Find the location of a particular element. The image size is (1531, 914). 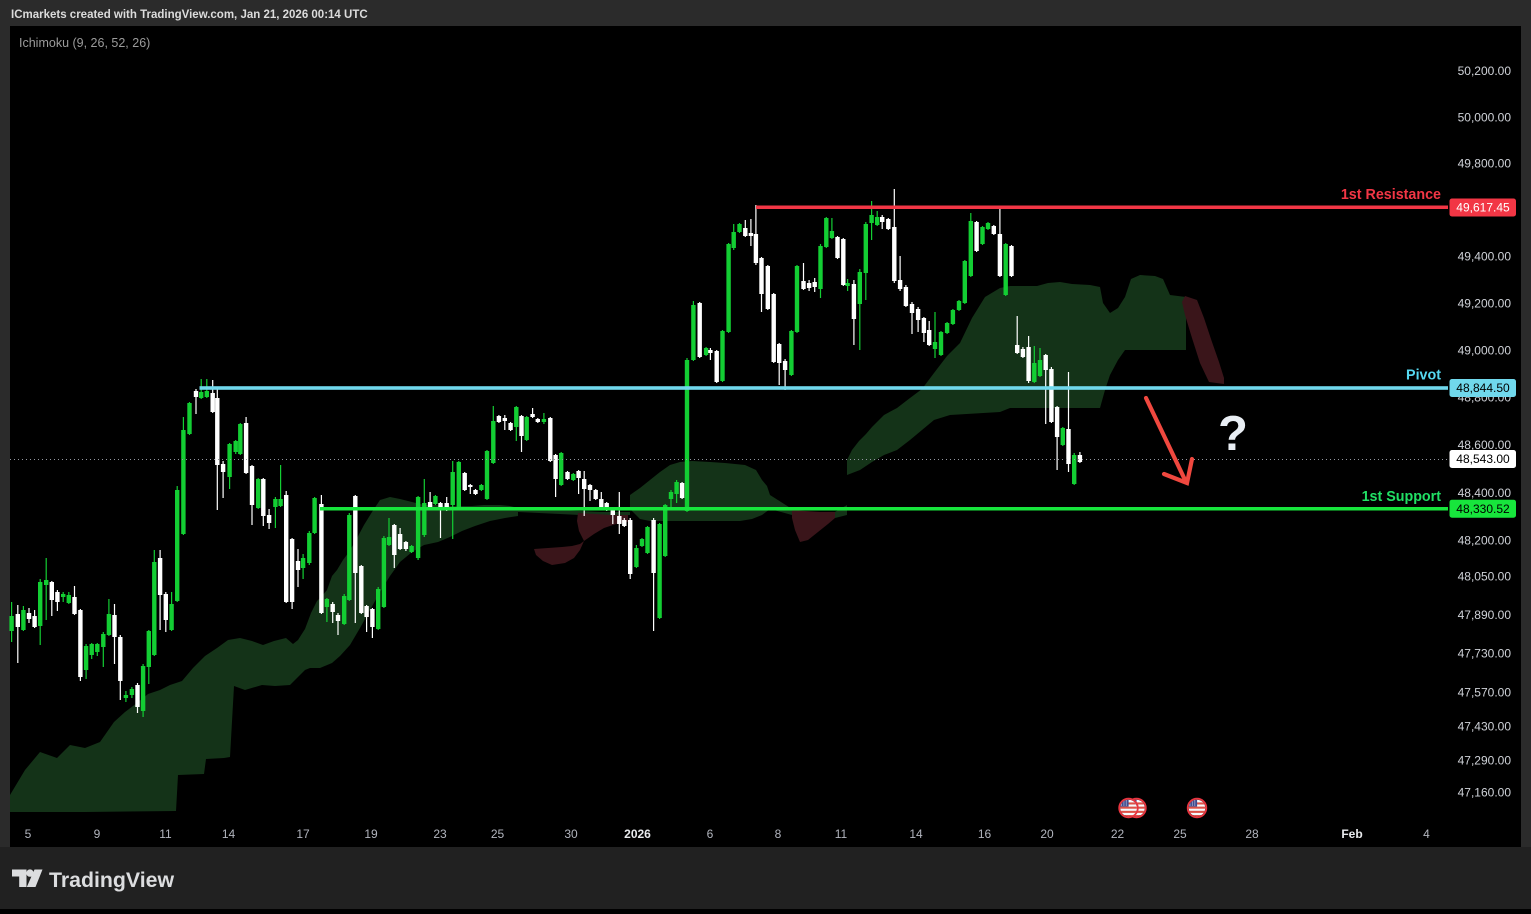

svg-text: Pivot is located at coordinates (1423, 376).